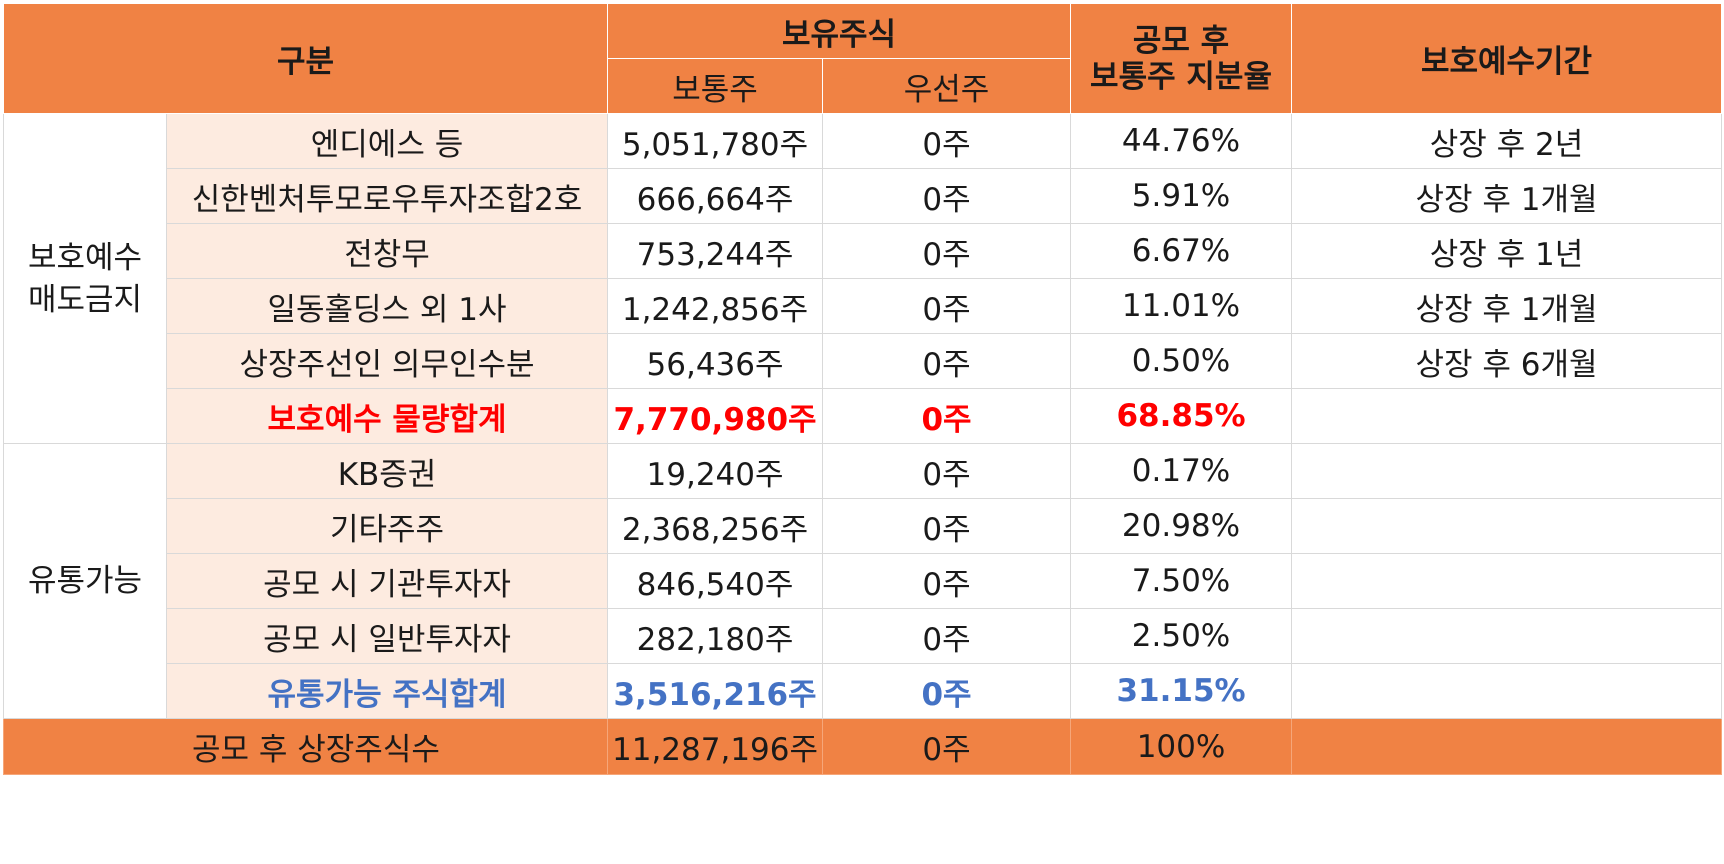  I want to click on row-name: KB증권, so click(387, 471).